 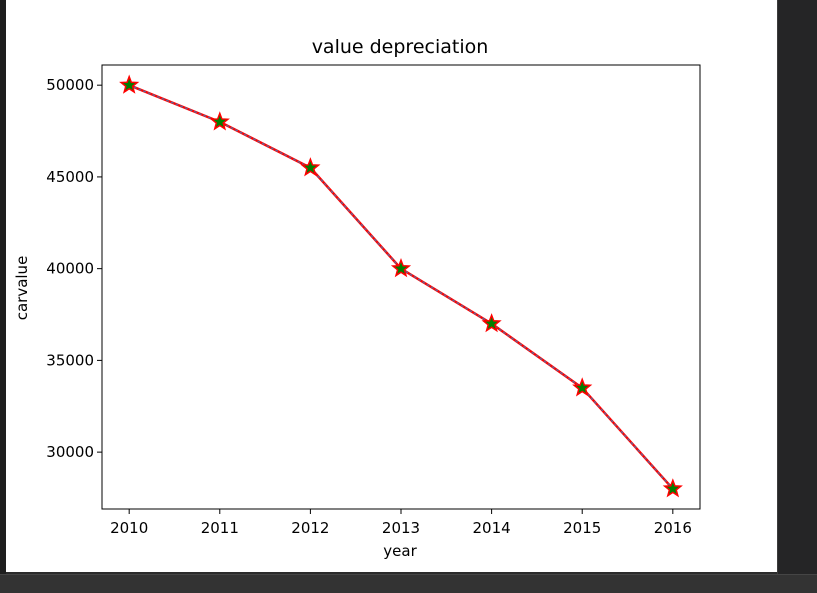 What do you see at coordinates (492, 528) in the screenshot?
I see `x-tick-label: 2014` at bounding box center [492, 528].